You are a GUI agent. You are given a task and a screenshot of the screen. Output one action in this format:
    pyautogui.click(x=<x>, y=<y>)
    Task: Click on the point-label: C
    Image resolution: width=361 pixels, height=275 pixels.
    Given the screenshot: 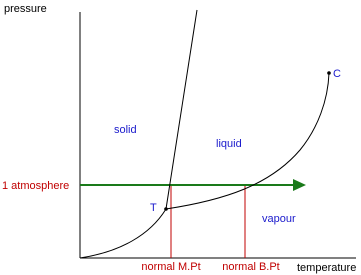 What is the action you would take?
    pyautogui.click(x=337, y=74)
    